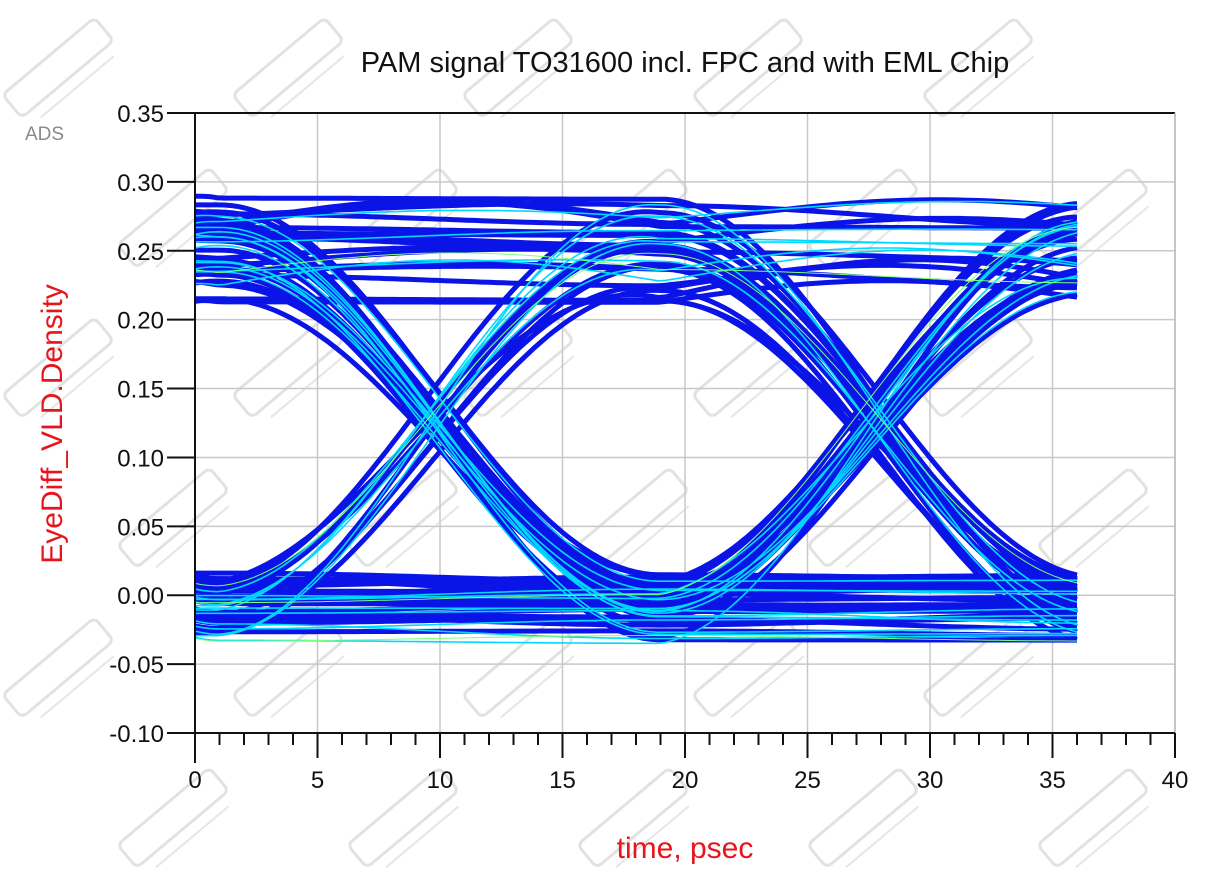 This screenshot has height=880, width=1232. Describe the element at coordinates (140, 183) in the screenshot. I see `y-tick-label: 0.30` at that location.